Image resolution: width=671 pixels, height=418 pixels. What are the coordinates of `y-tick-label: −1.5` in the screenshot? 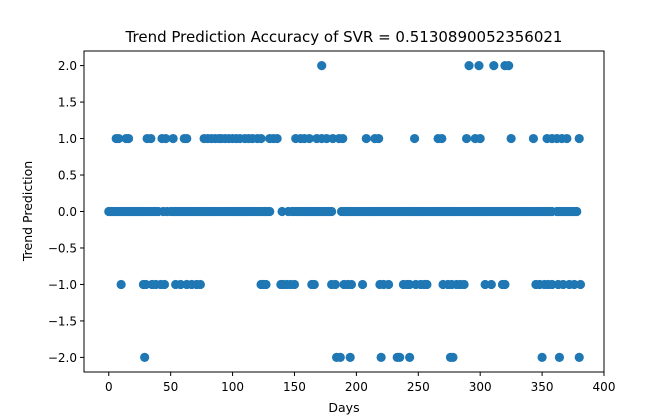 It's located at (62, 321).